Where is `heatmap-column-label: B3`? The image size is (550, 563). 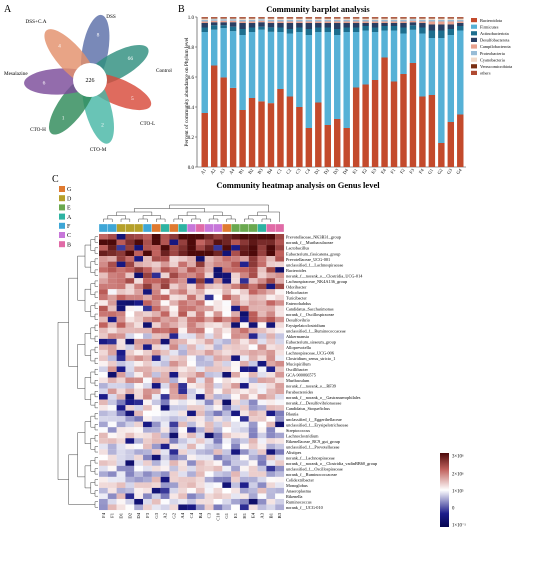 heatmap-column-label: B3 is located at coordinates (279, 515).